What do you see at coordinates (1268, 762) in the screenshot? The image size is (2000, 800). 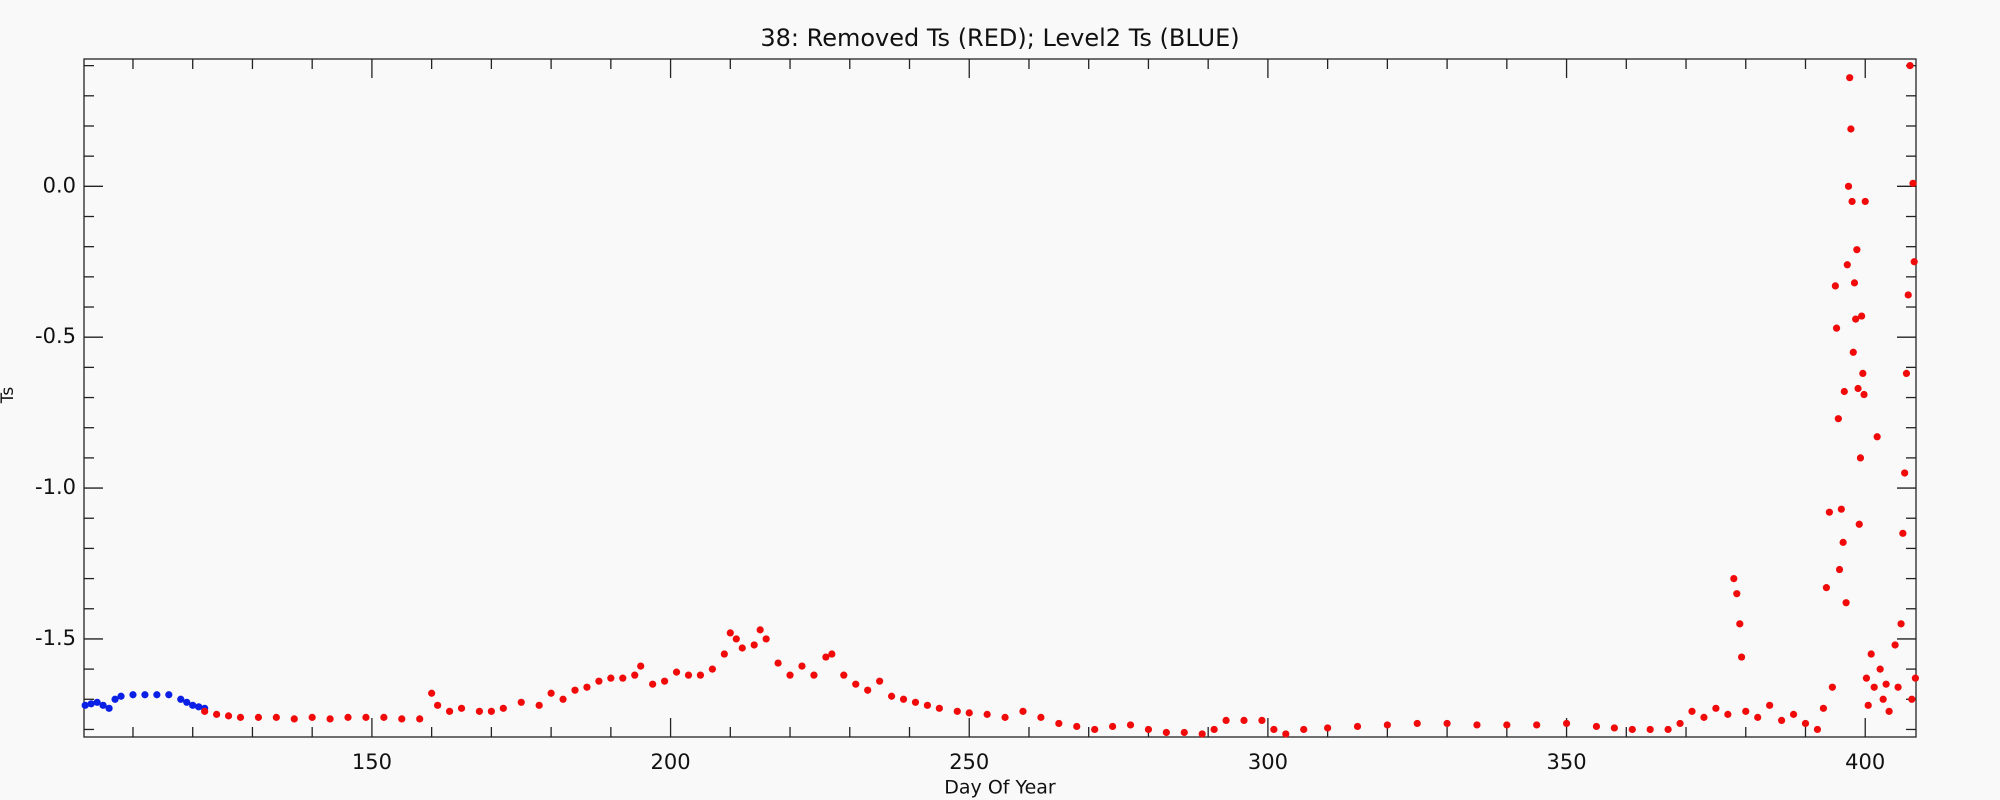 I see `x-tick-label: 300` at bounding box center [1268, 762].